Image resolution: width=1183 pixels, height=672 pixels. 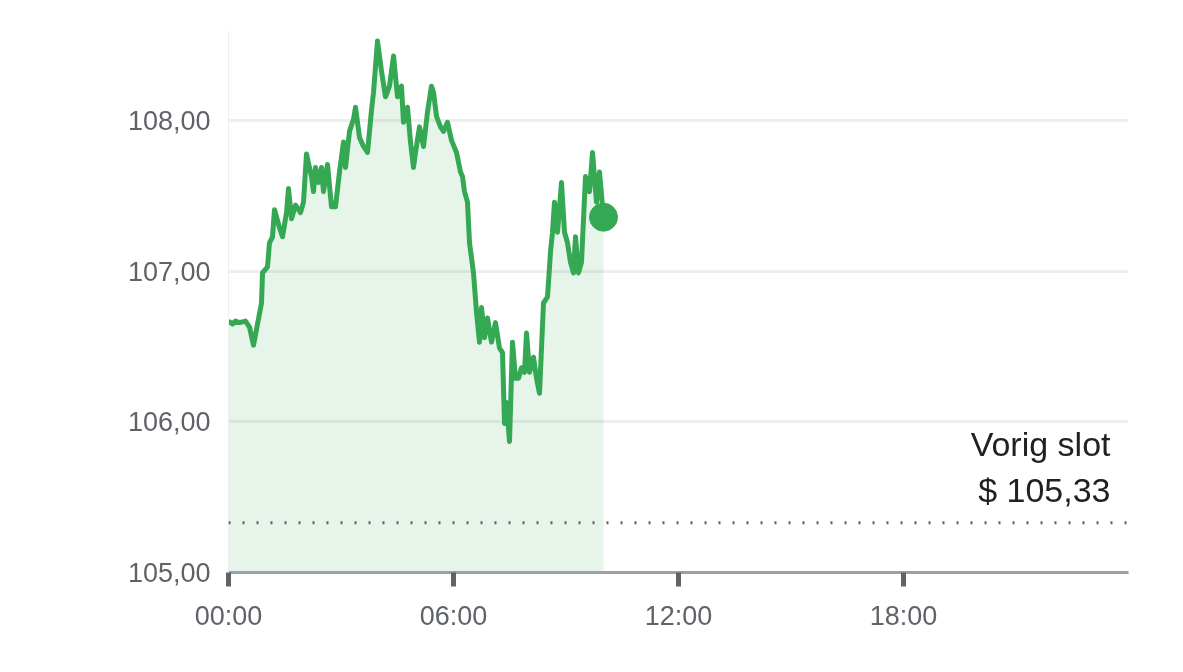 What do you see at coordinates (228, 615) in the screenshot?
I see `x-tick-label: 00:00` at bounding box center [228, 615].